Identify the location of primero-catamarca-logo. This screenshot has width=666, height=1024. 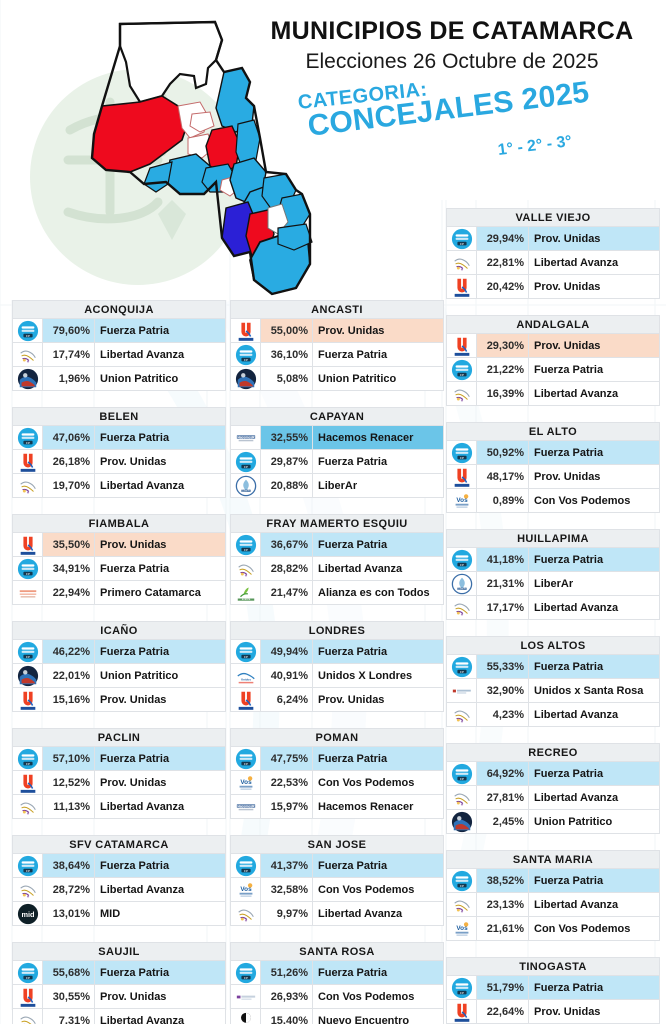
(28, 592).